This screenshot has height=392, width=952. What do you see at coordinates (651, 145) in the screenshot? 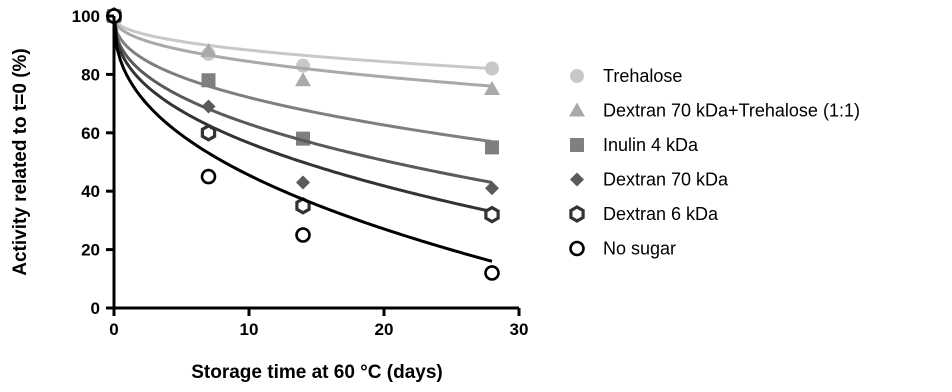
I see `legend-label: Inulin 4 kDa` at bounding box center [651, 145].